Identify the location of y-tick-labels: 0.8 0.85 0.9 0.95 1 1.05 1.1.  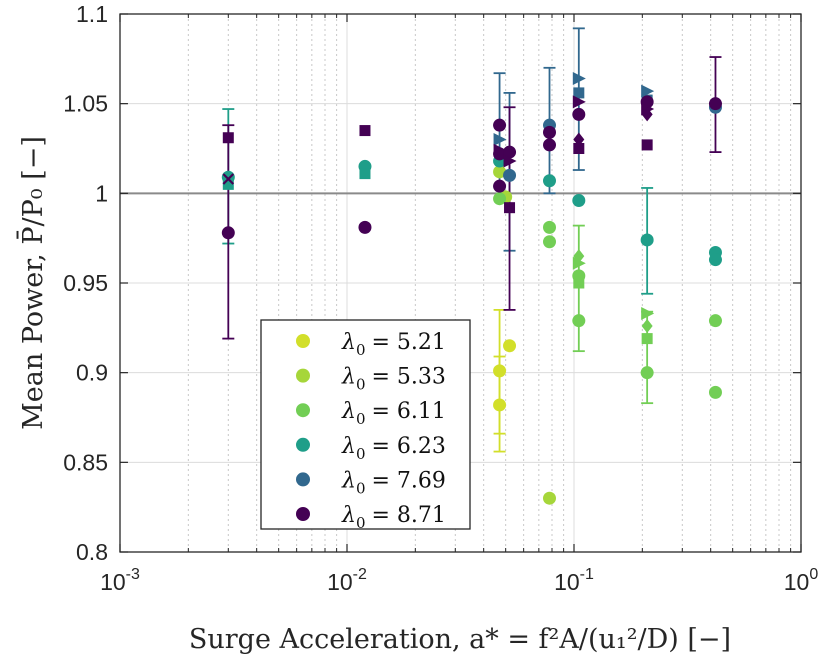
(85, 283).